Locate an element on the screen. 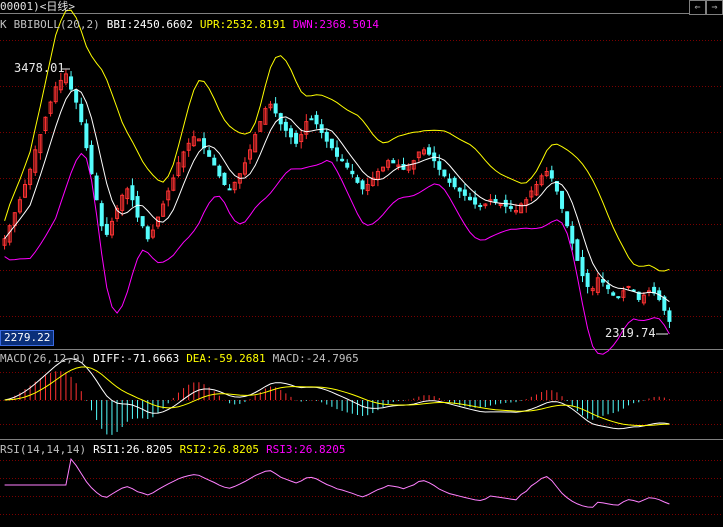 The width and height of the screenshot is (723, 527). next-page-button: ⇒ is located at coordinates (714, 7).